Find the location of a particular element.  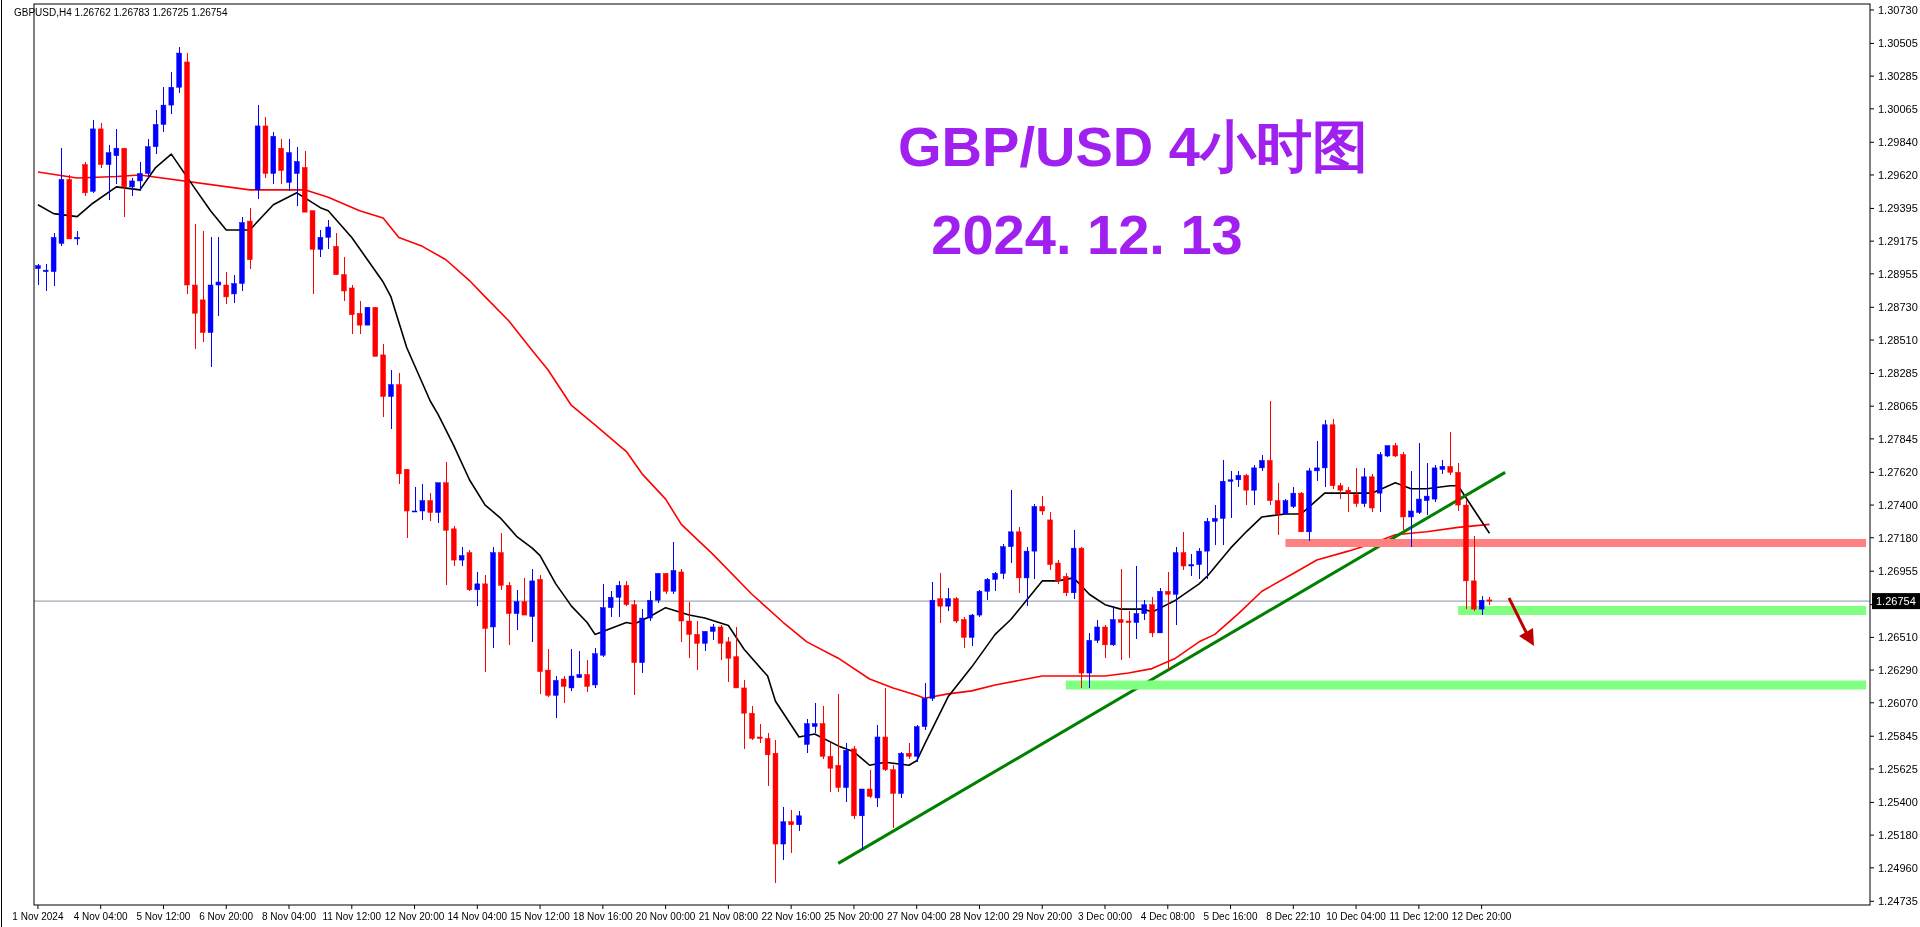

x-tick-label: 12 Nov 20:00 is located at coordinates (414, 916).